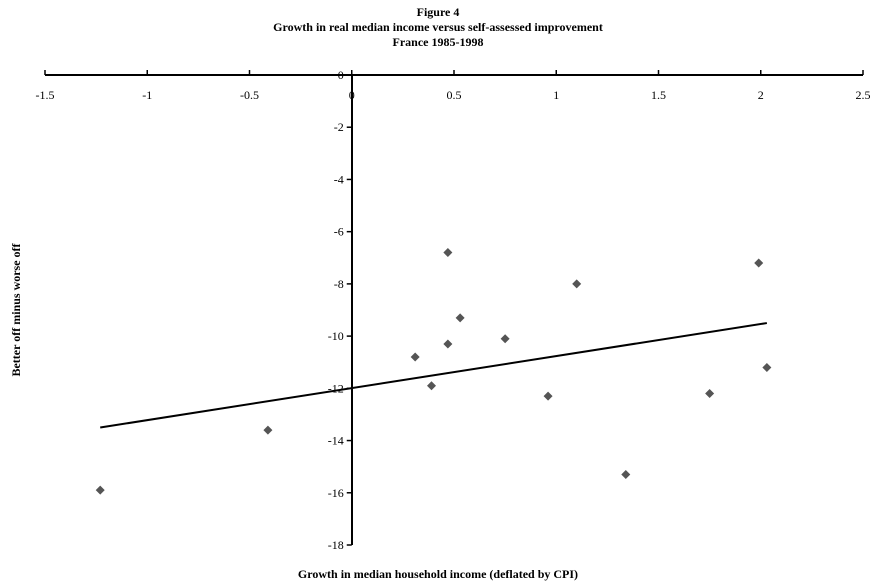 This screenshot has height=583, width=877. What do you see at coordinates (658, 95) in the screenshot?
I see `x-tick-label: 1.5` at bounding box center [658, 95].